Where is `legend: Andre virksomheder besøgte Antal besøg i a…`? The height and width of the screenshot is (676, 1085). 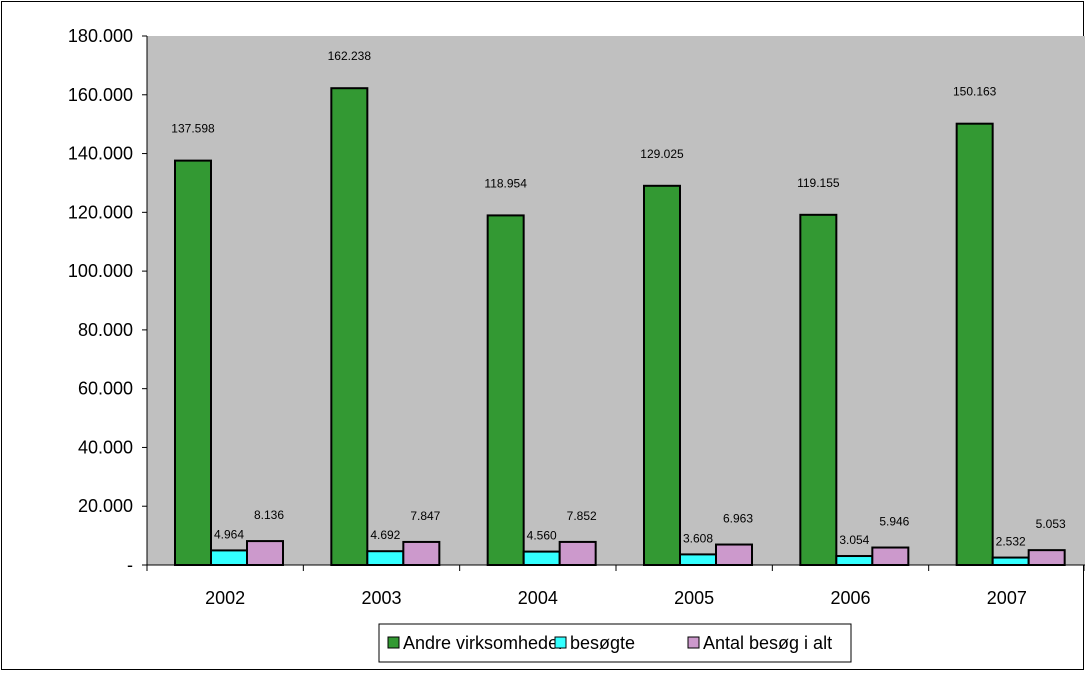 legend: Andre virksomheder besøgte Antal besøg i a… is located at coordinates (615, 643).